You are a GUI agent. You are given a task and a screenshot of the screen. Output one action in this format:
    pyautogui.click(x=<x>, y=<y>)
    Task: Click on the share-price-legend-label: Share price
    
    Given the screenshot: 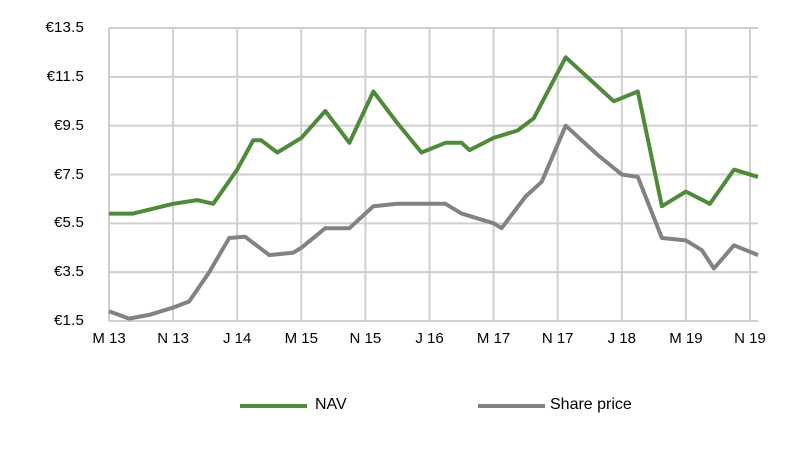 What is the action you would take?
    pyautogui.click(x=591, y=404)
    